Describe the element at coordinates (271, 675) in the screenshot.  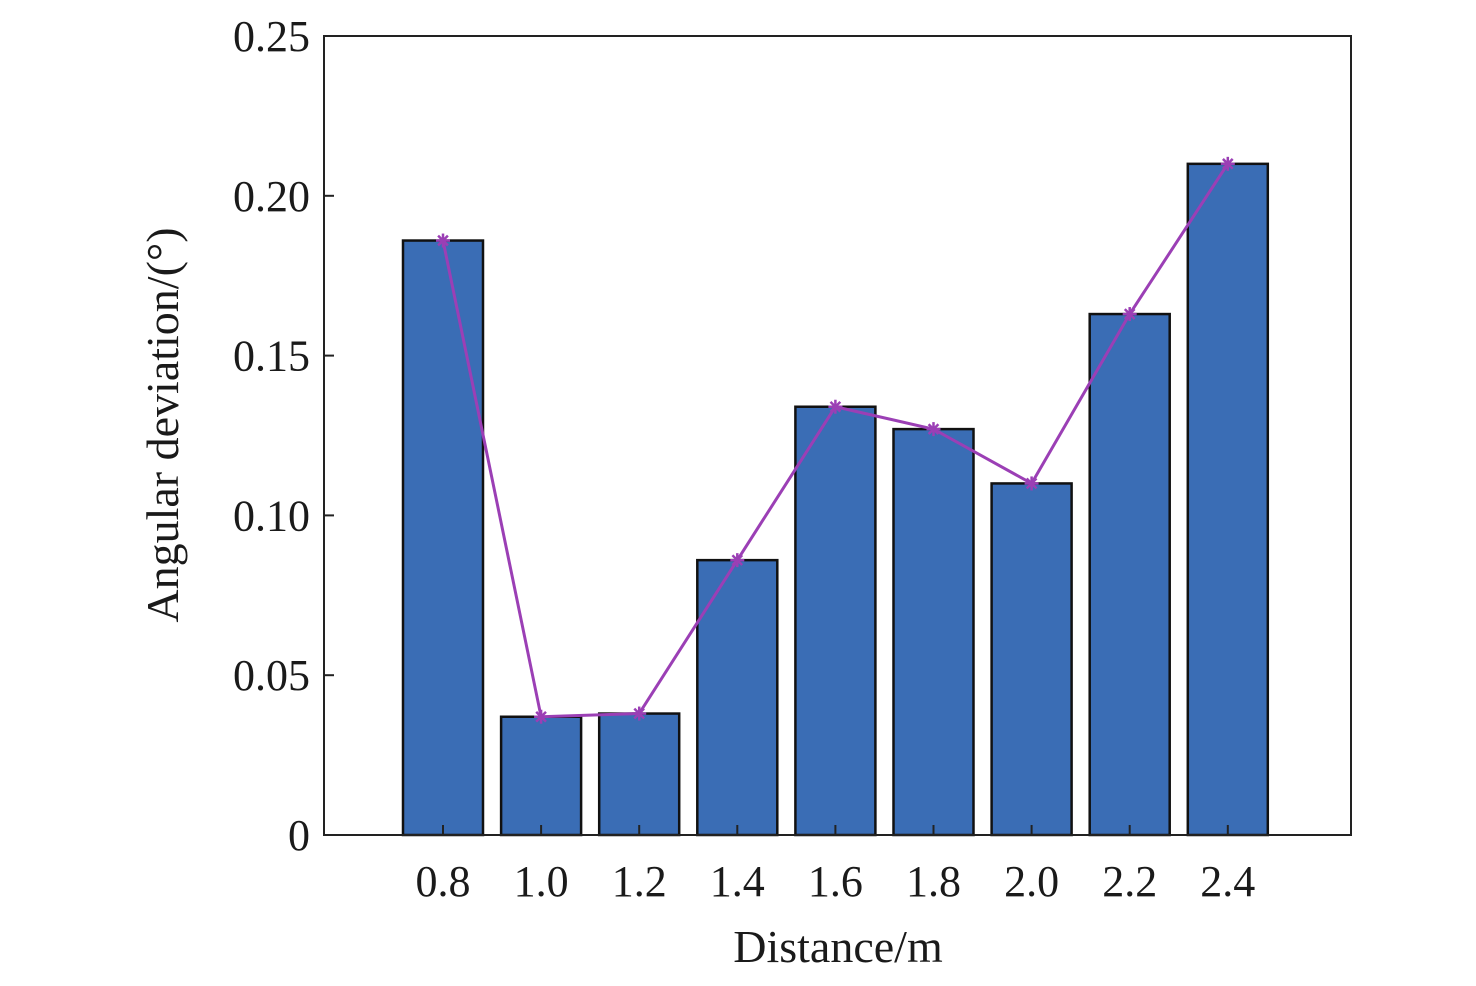
I see `y-tick-label: 0.05` at that location.